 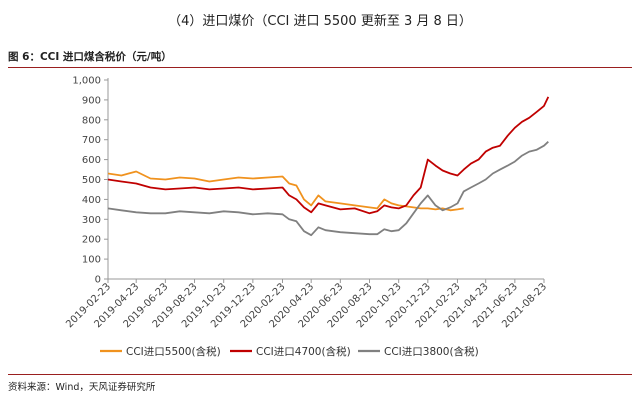 I want to click on legend-label: CCI进口3800(含税), so click(x=431, y=351).